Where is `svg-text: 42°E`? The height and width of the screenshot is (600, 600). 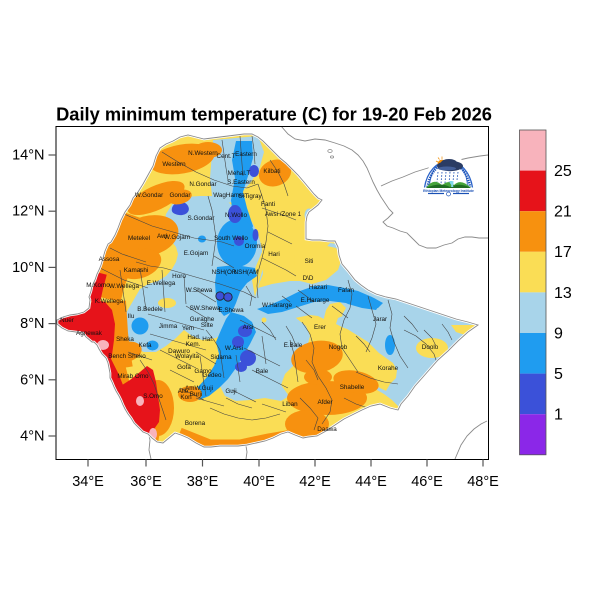
svg-text: 42°E is located at coordinates (315, 482).